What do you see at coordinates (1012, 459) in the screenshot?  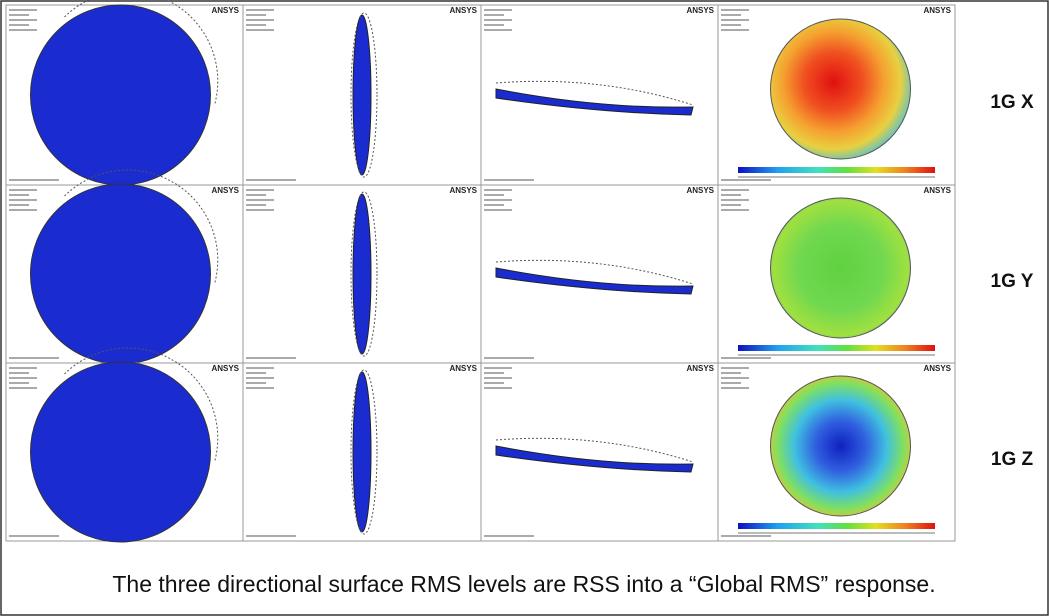 I see `row-label: 1G Z` at bounding box center [1012, 459].